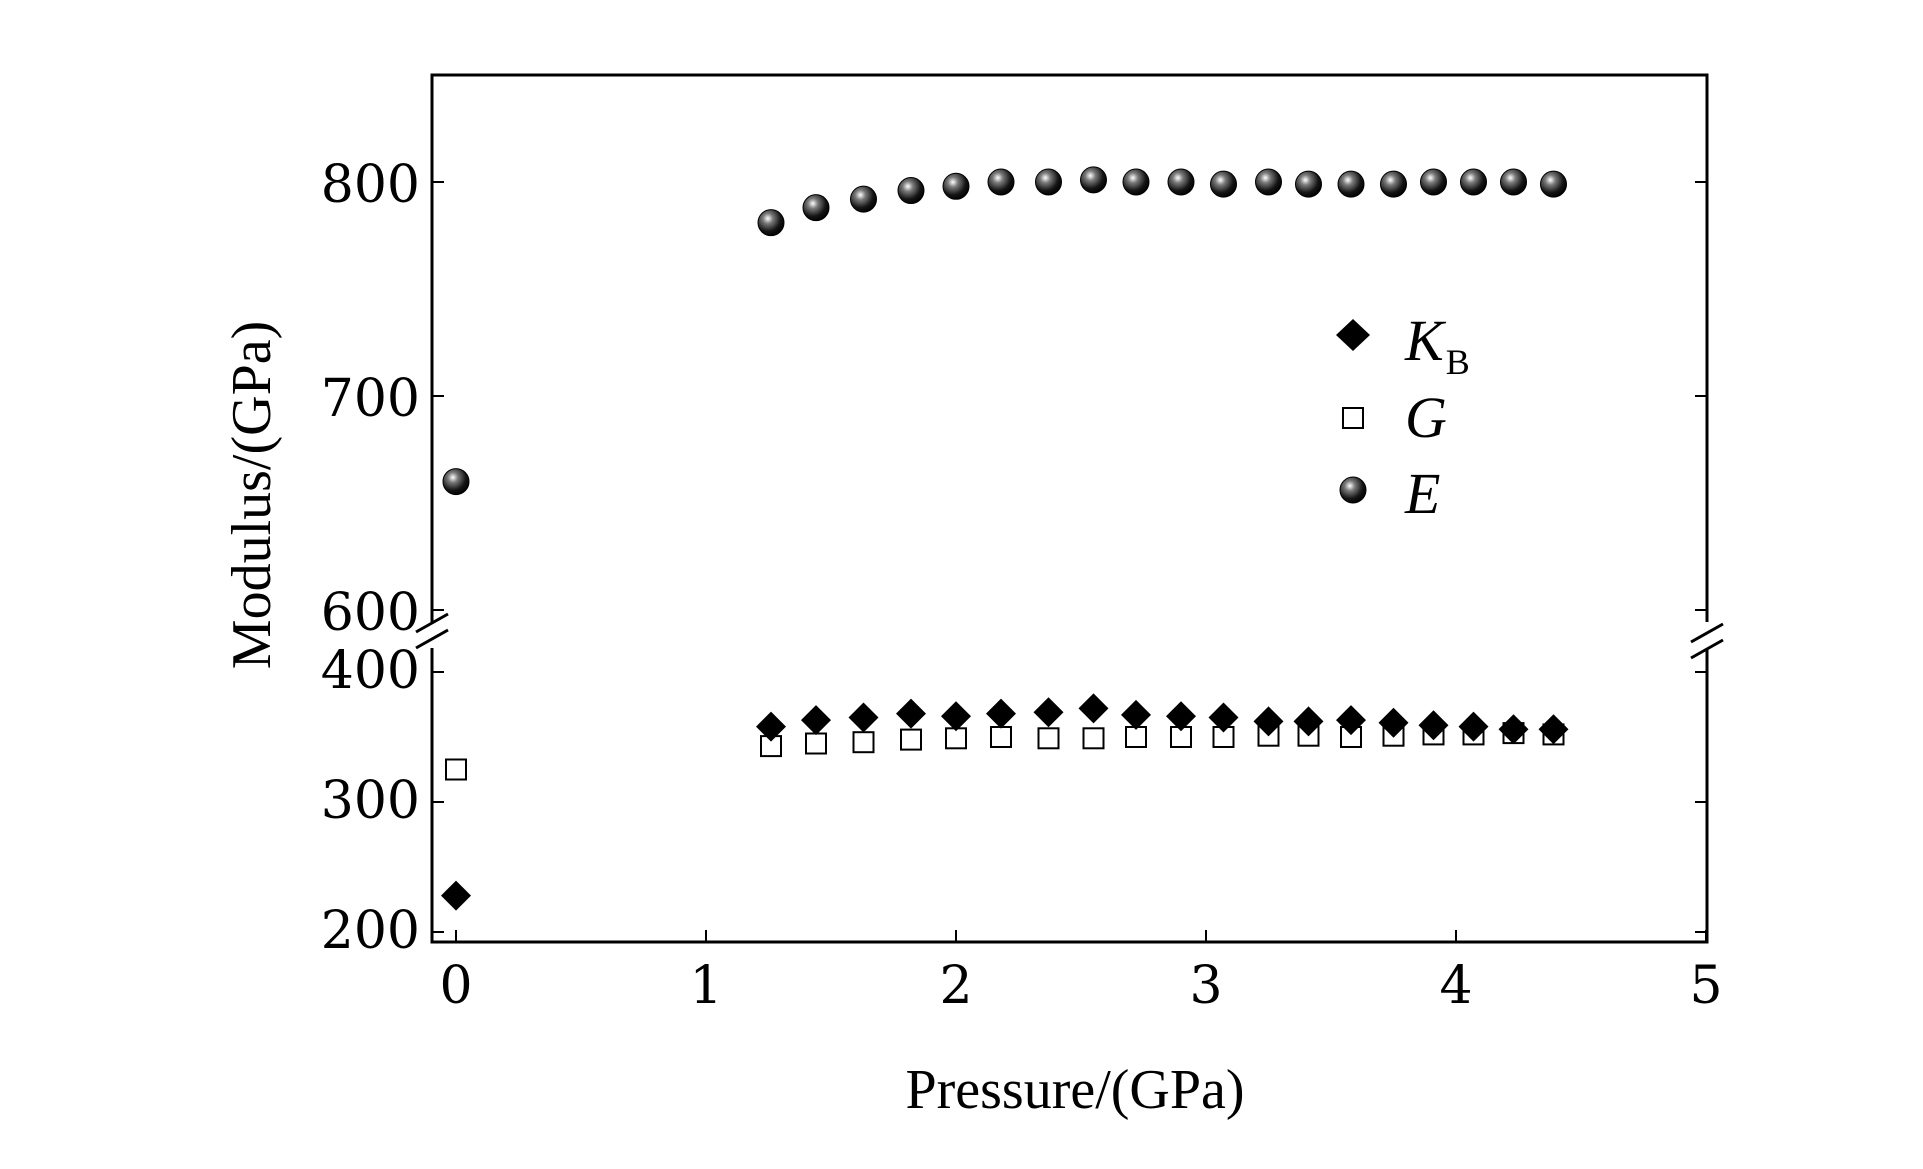 This screenshot has height=1169, width=1923. I want to click on y-axis-title: Modulus/(GPa), so click(252, 495).